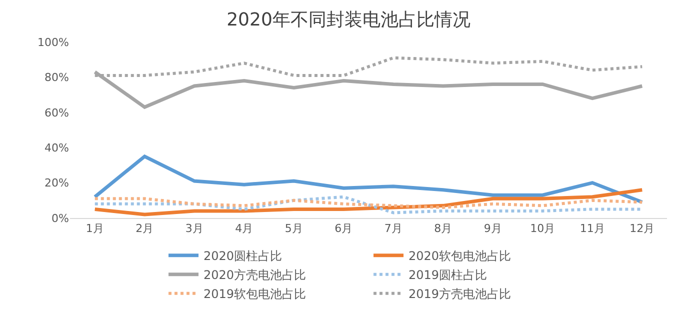 The image size is (697, 320). I want to click on legend-label: 2020方壳电池占比, so click(255, 275).